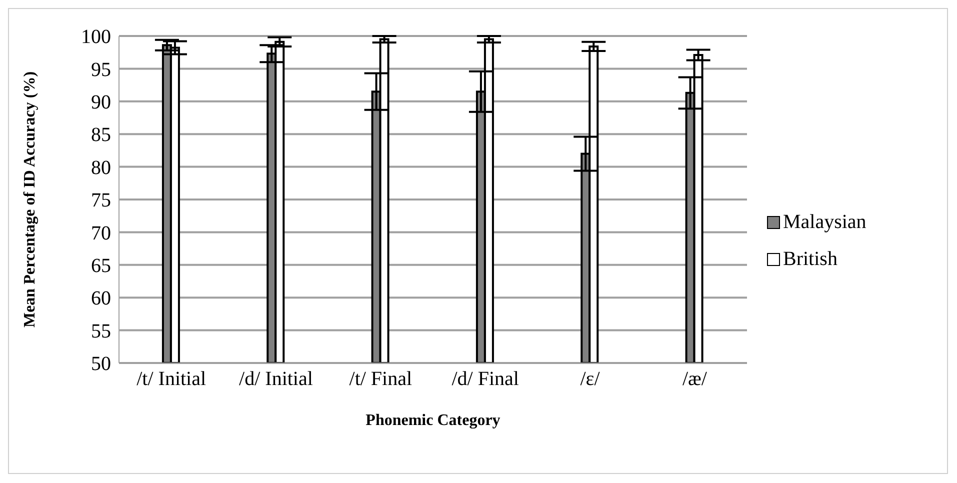 The image size is (957, 483). What do you see at coordinates (101, 331) in the screenshot?
I see `y-tick-label: 55` at bounding box center [101, 331].